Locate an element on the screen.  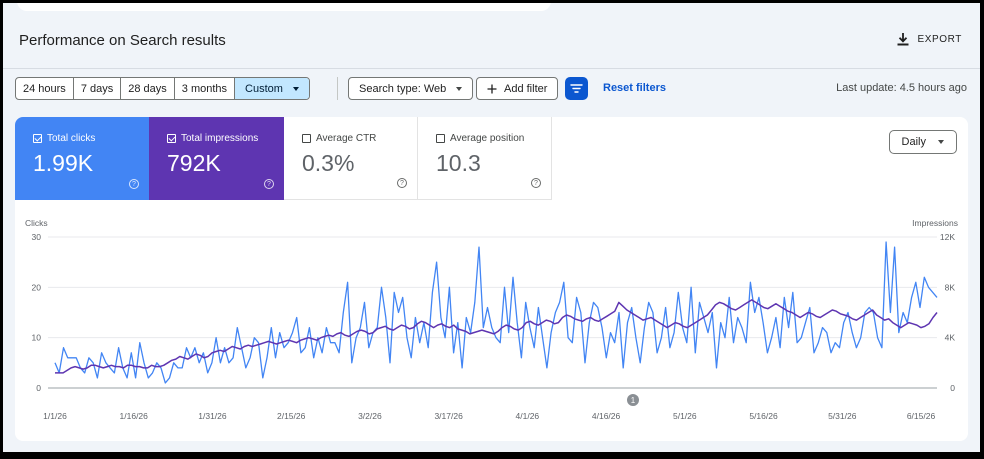
annotation-marker is located at coordinates (633, 400).